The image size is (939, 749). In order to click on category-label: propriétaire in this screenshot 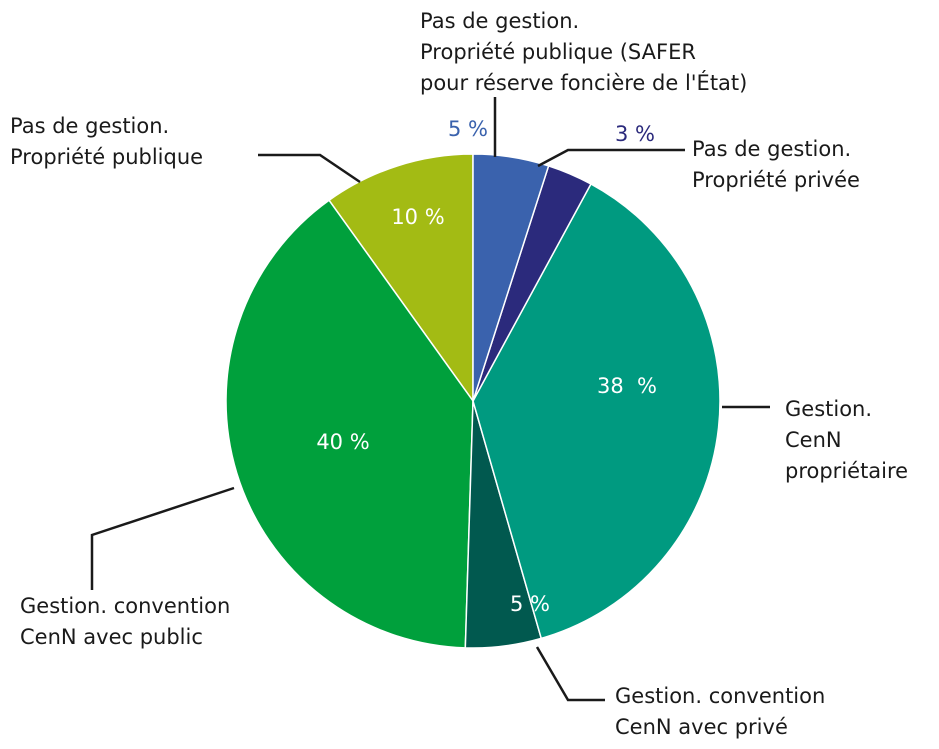, I will do `click(846, 471)`.